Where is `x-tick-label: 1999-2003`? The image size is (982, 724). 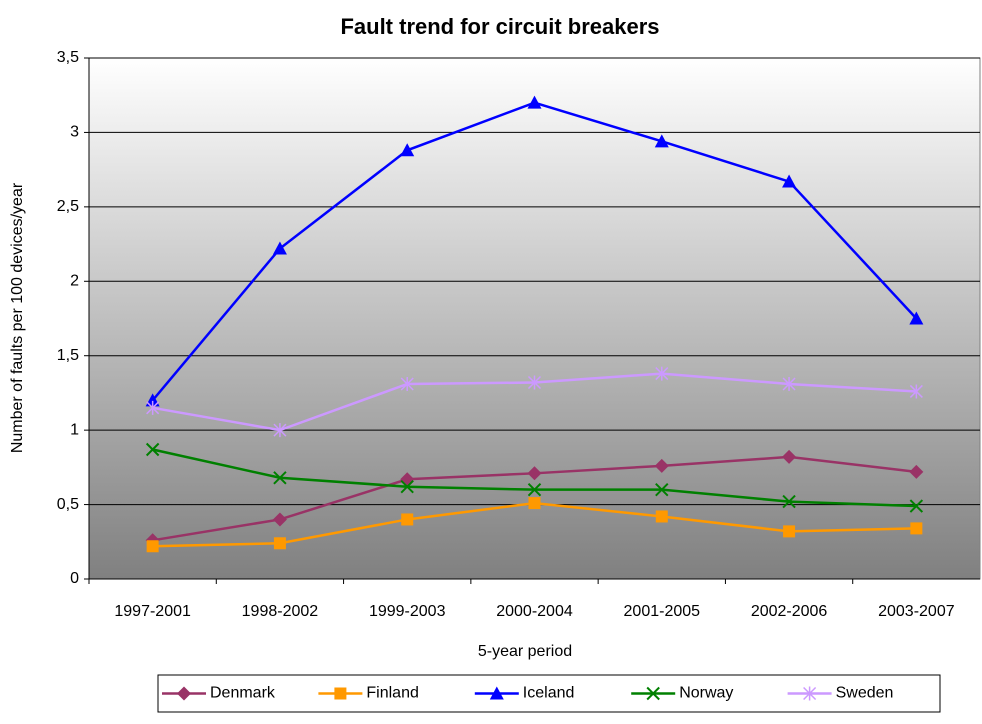 x-tick-label: 1999-2003 is located at coordinates (407, 611).